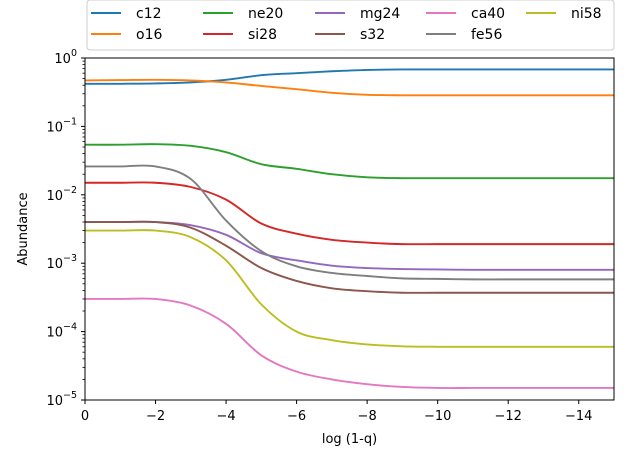 Image resolution: width=635 pixels, height=456 pixels. What do you see at coordinates (61, 262) in the screenshot?
I see `y-tick-label: 10⁻³` at bounding box center [61, 262].